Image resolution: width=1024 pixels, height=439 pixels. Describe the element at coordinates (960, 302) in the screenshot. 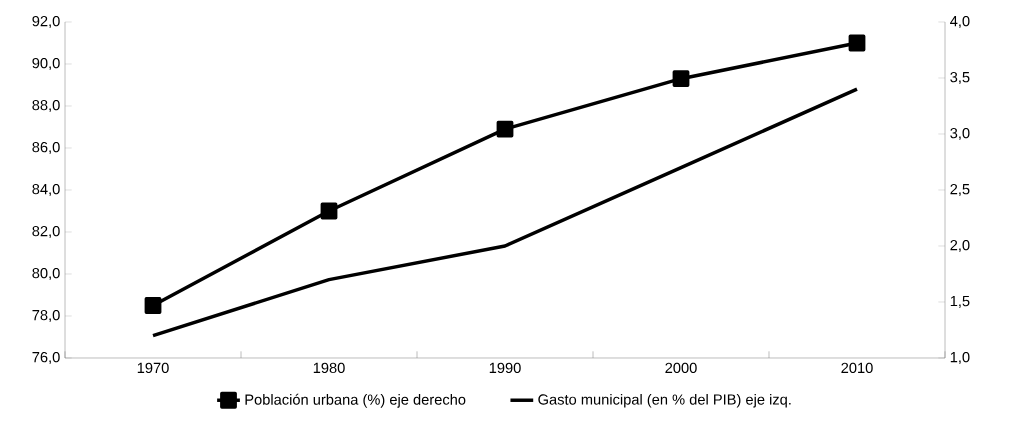

I see `y2-tick-label: 1,5` at that location.